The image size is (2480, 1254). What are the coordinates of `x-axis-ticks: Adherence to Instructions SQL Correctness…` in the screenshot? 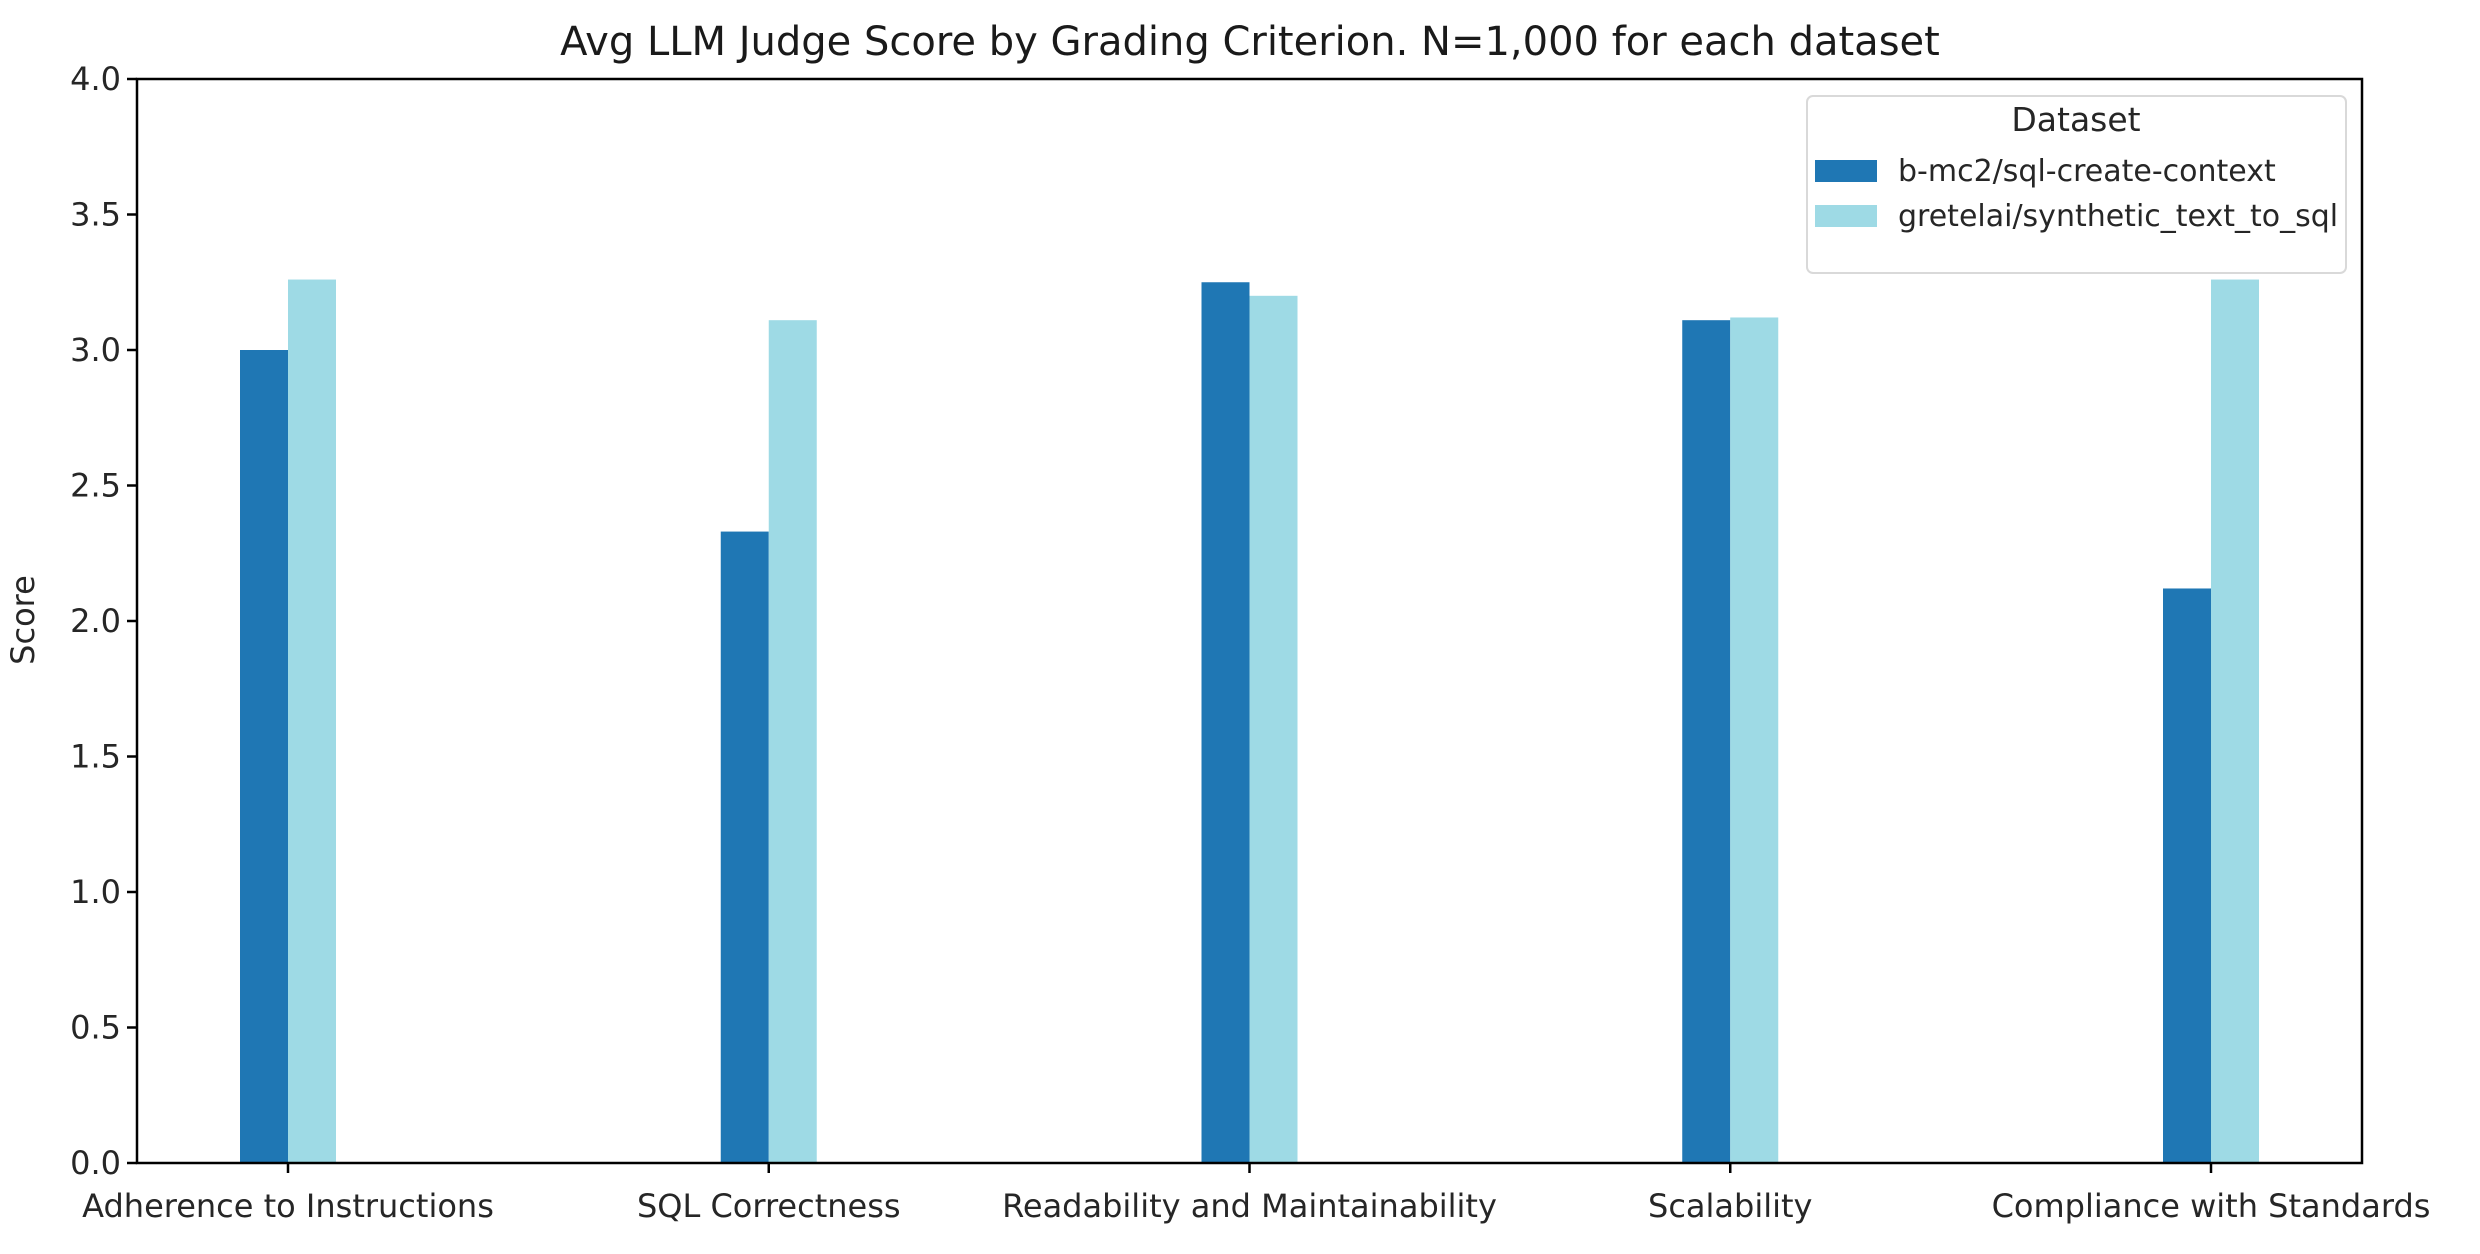 It's located at (1256, 1194).